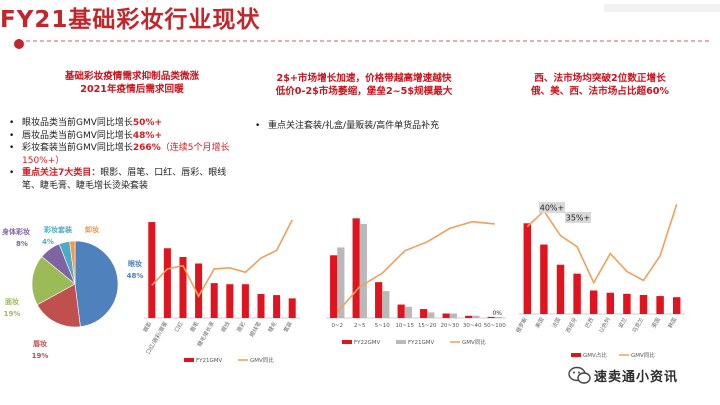 The width and height of the screenshot is (720, 405). I want to click on x-tick-label: 眼影, so click(147, 327).